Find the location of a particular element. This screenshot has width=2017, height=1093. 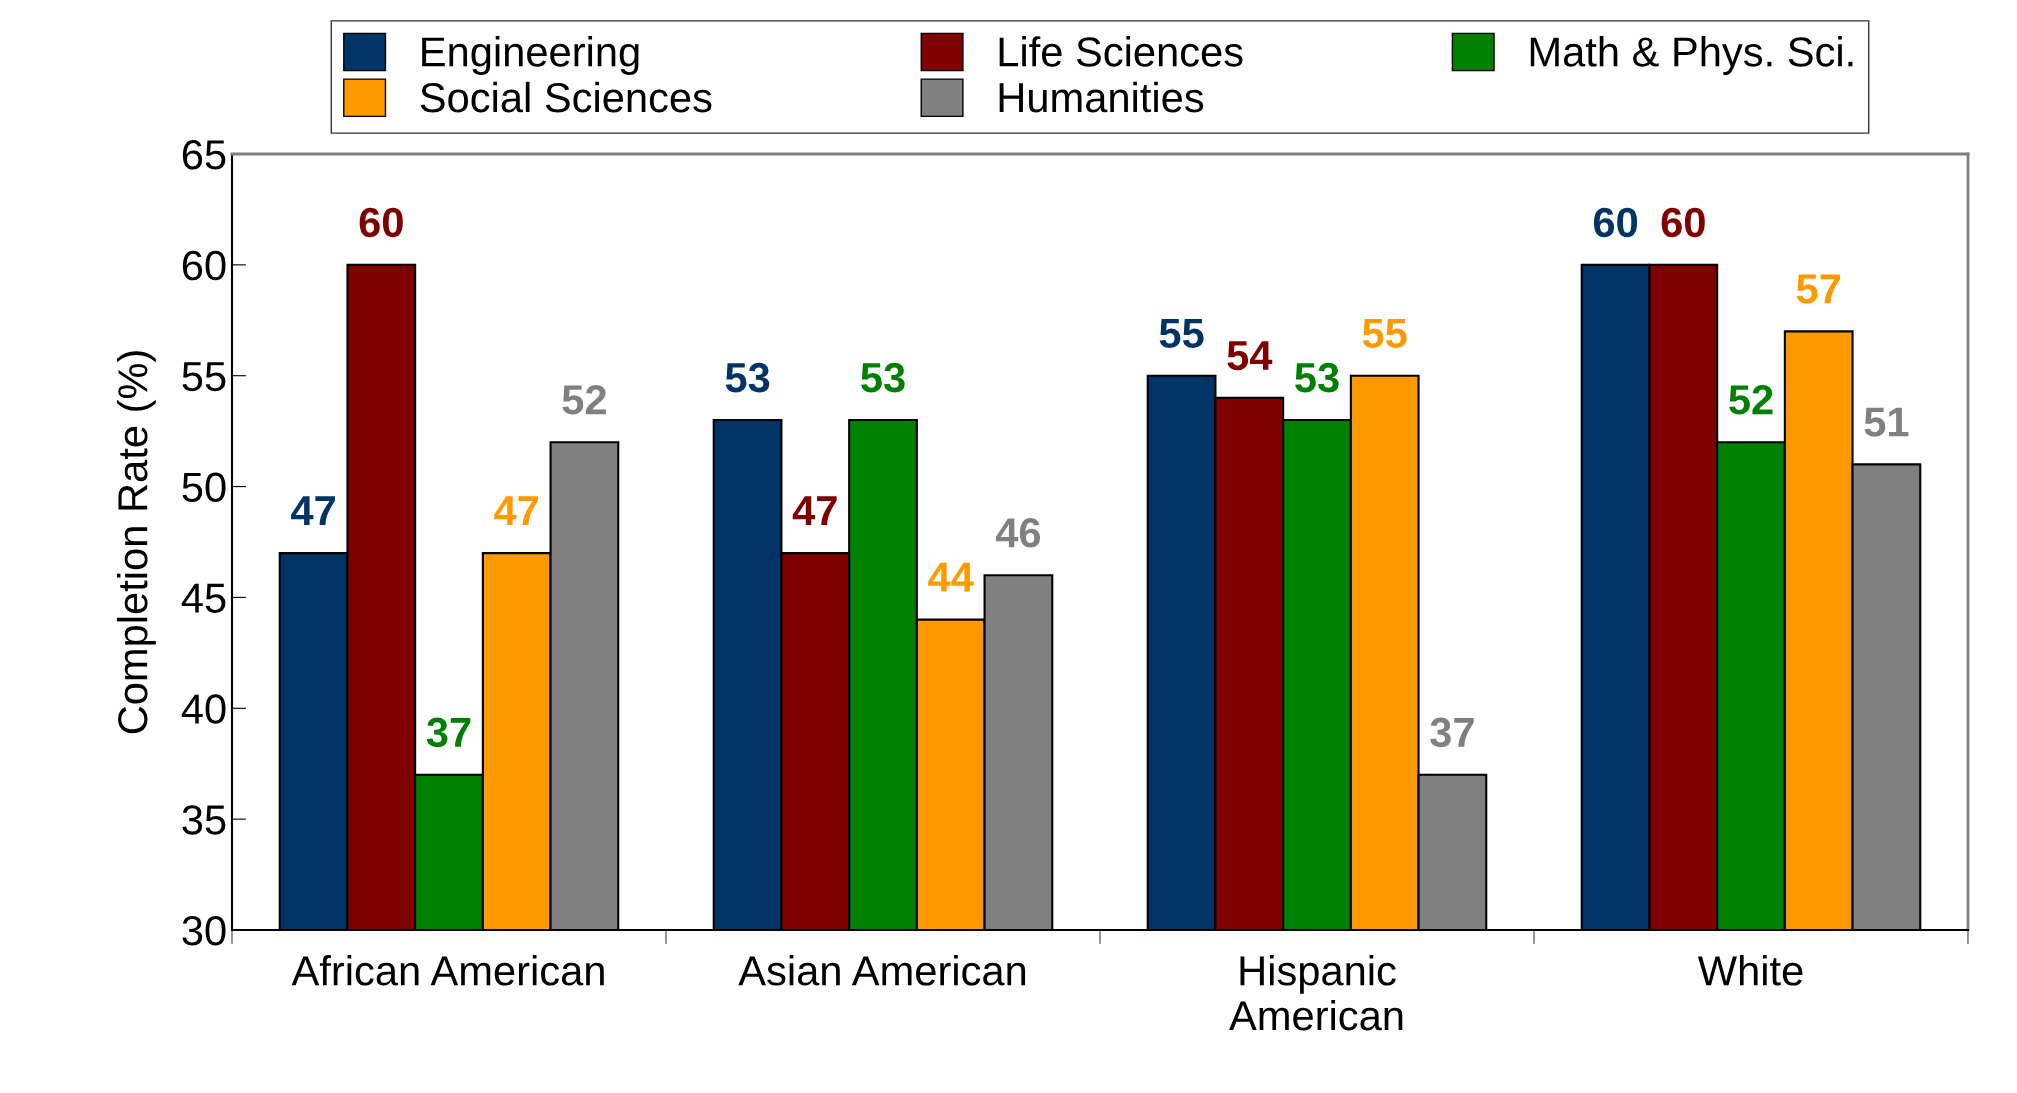

data-label: 46 is located at coordinates (1018, 533).